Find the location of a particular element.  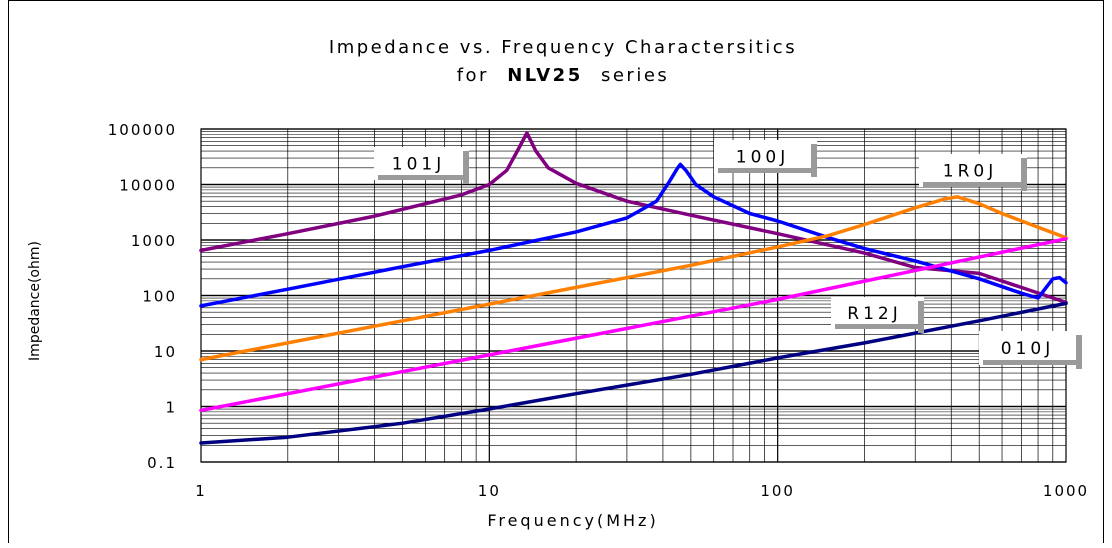

y-tick-labels: 0.1 1 10 100 1000 10000 100000 is located at coordinates (142, 296).